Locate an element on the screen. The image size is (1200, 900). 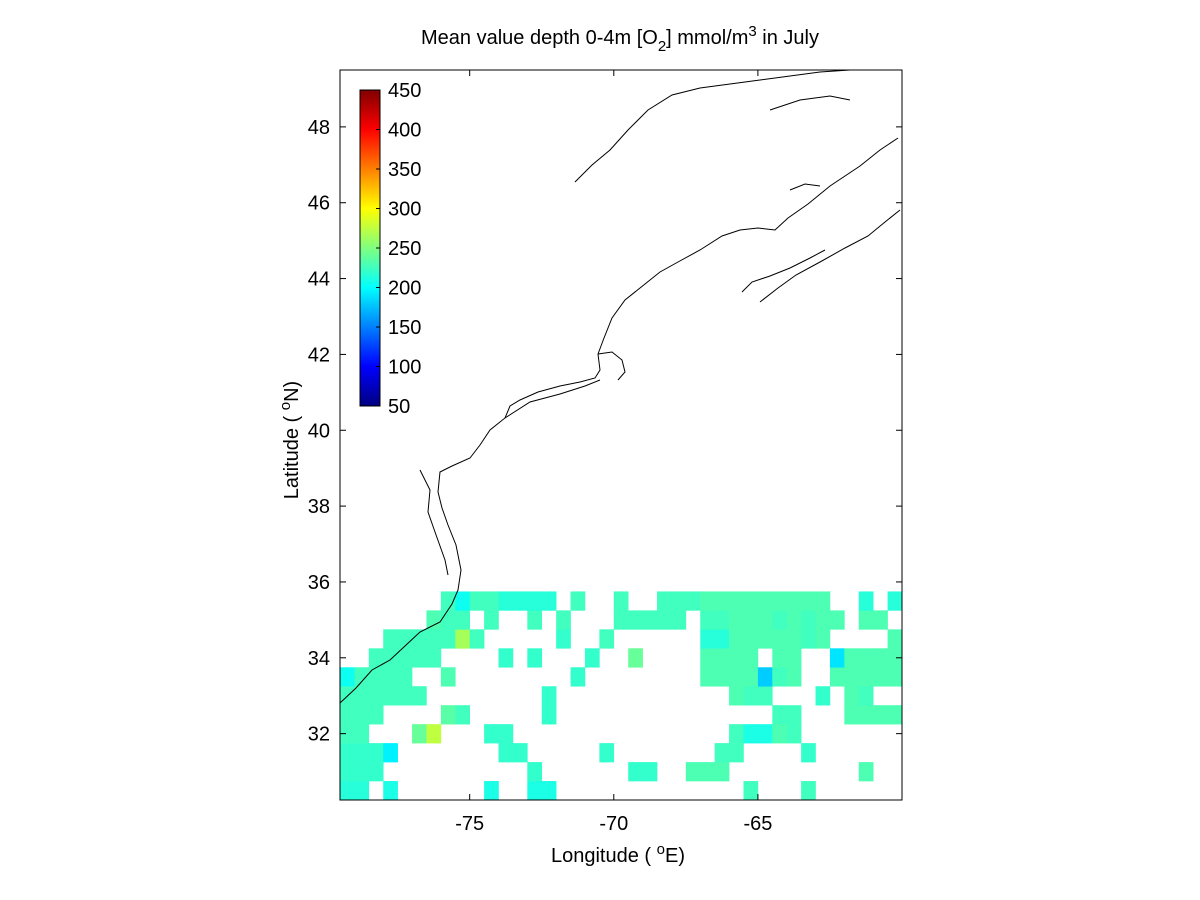
y-axis-label: Latitude ( oN) is located at coordinates (290, 440).